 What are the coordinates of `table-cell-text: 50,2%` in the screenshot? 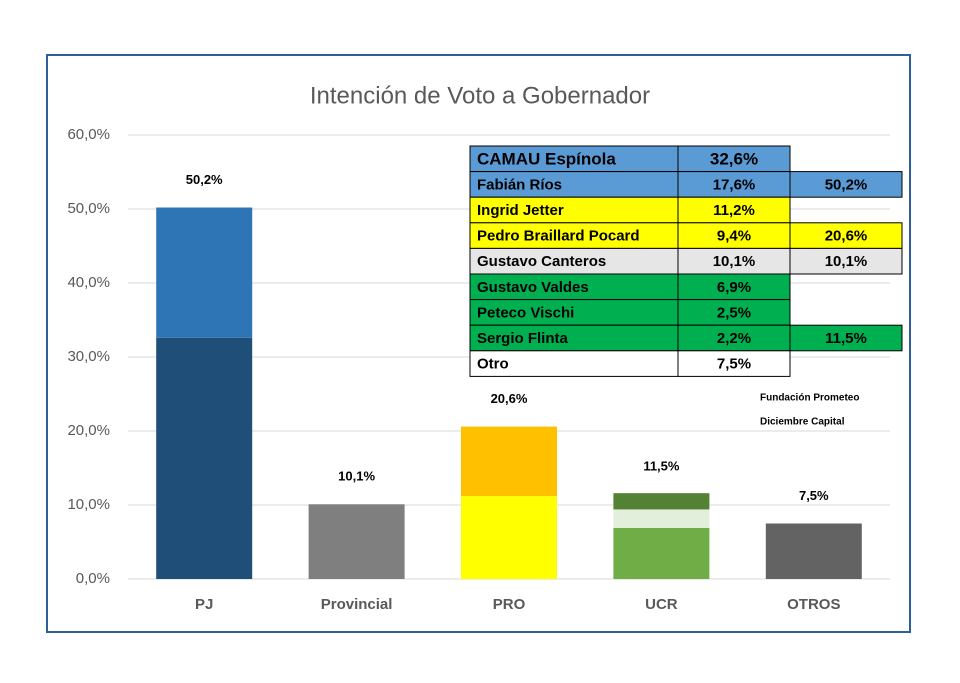 It's located at (846, 184).